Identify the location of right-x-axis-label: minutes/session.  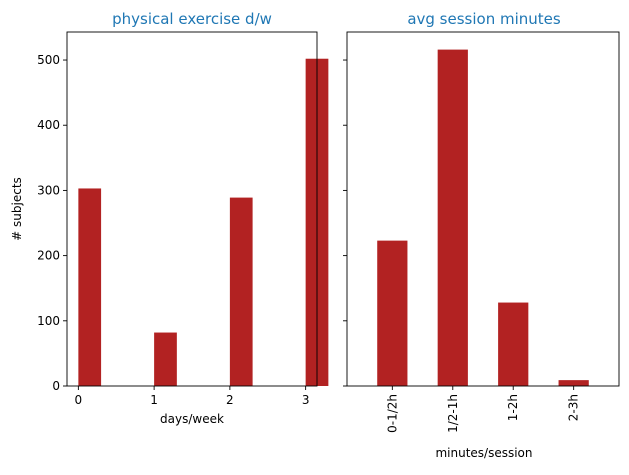
(483, 453).